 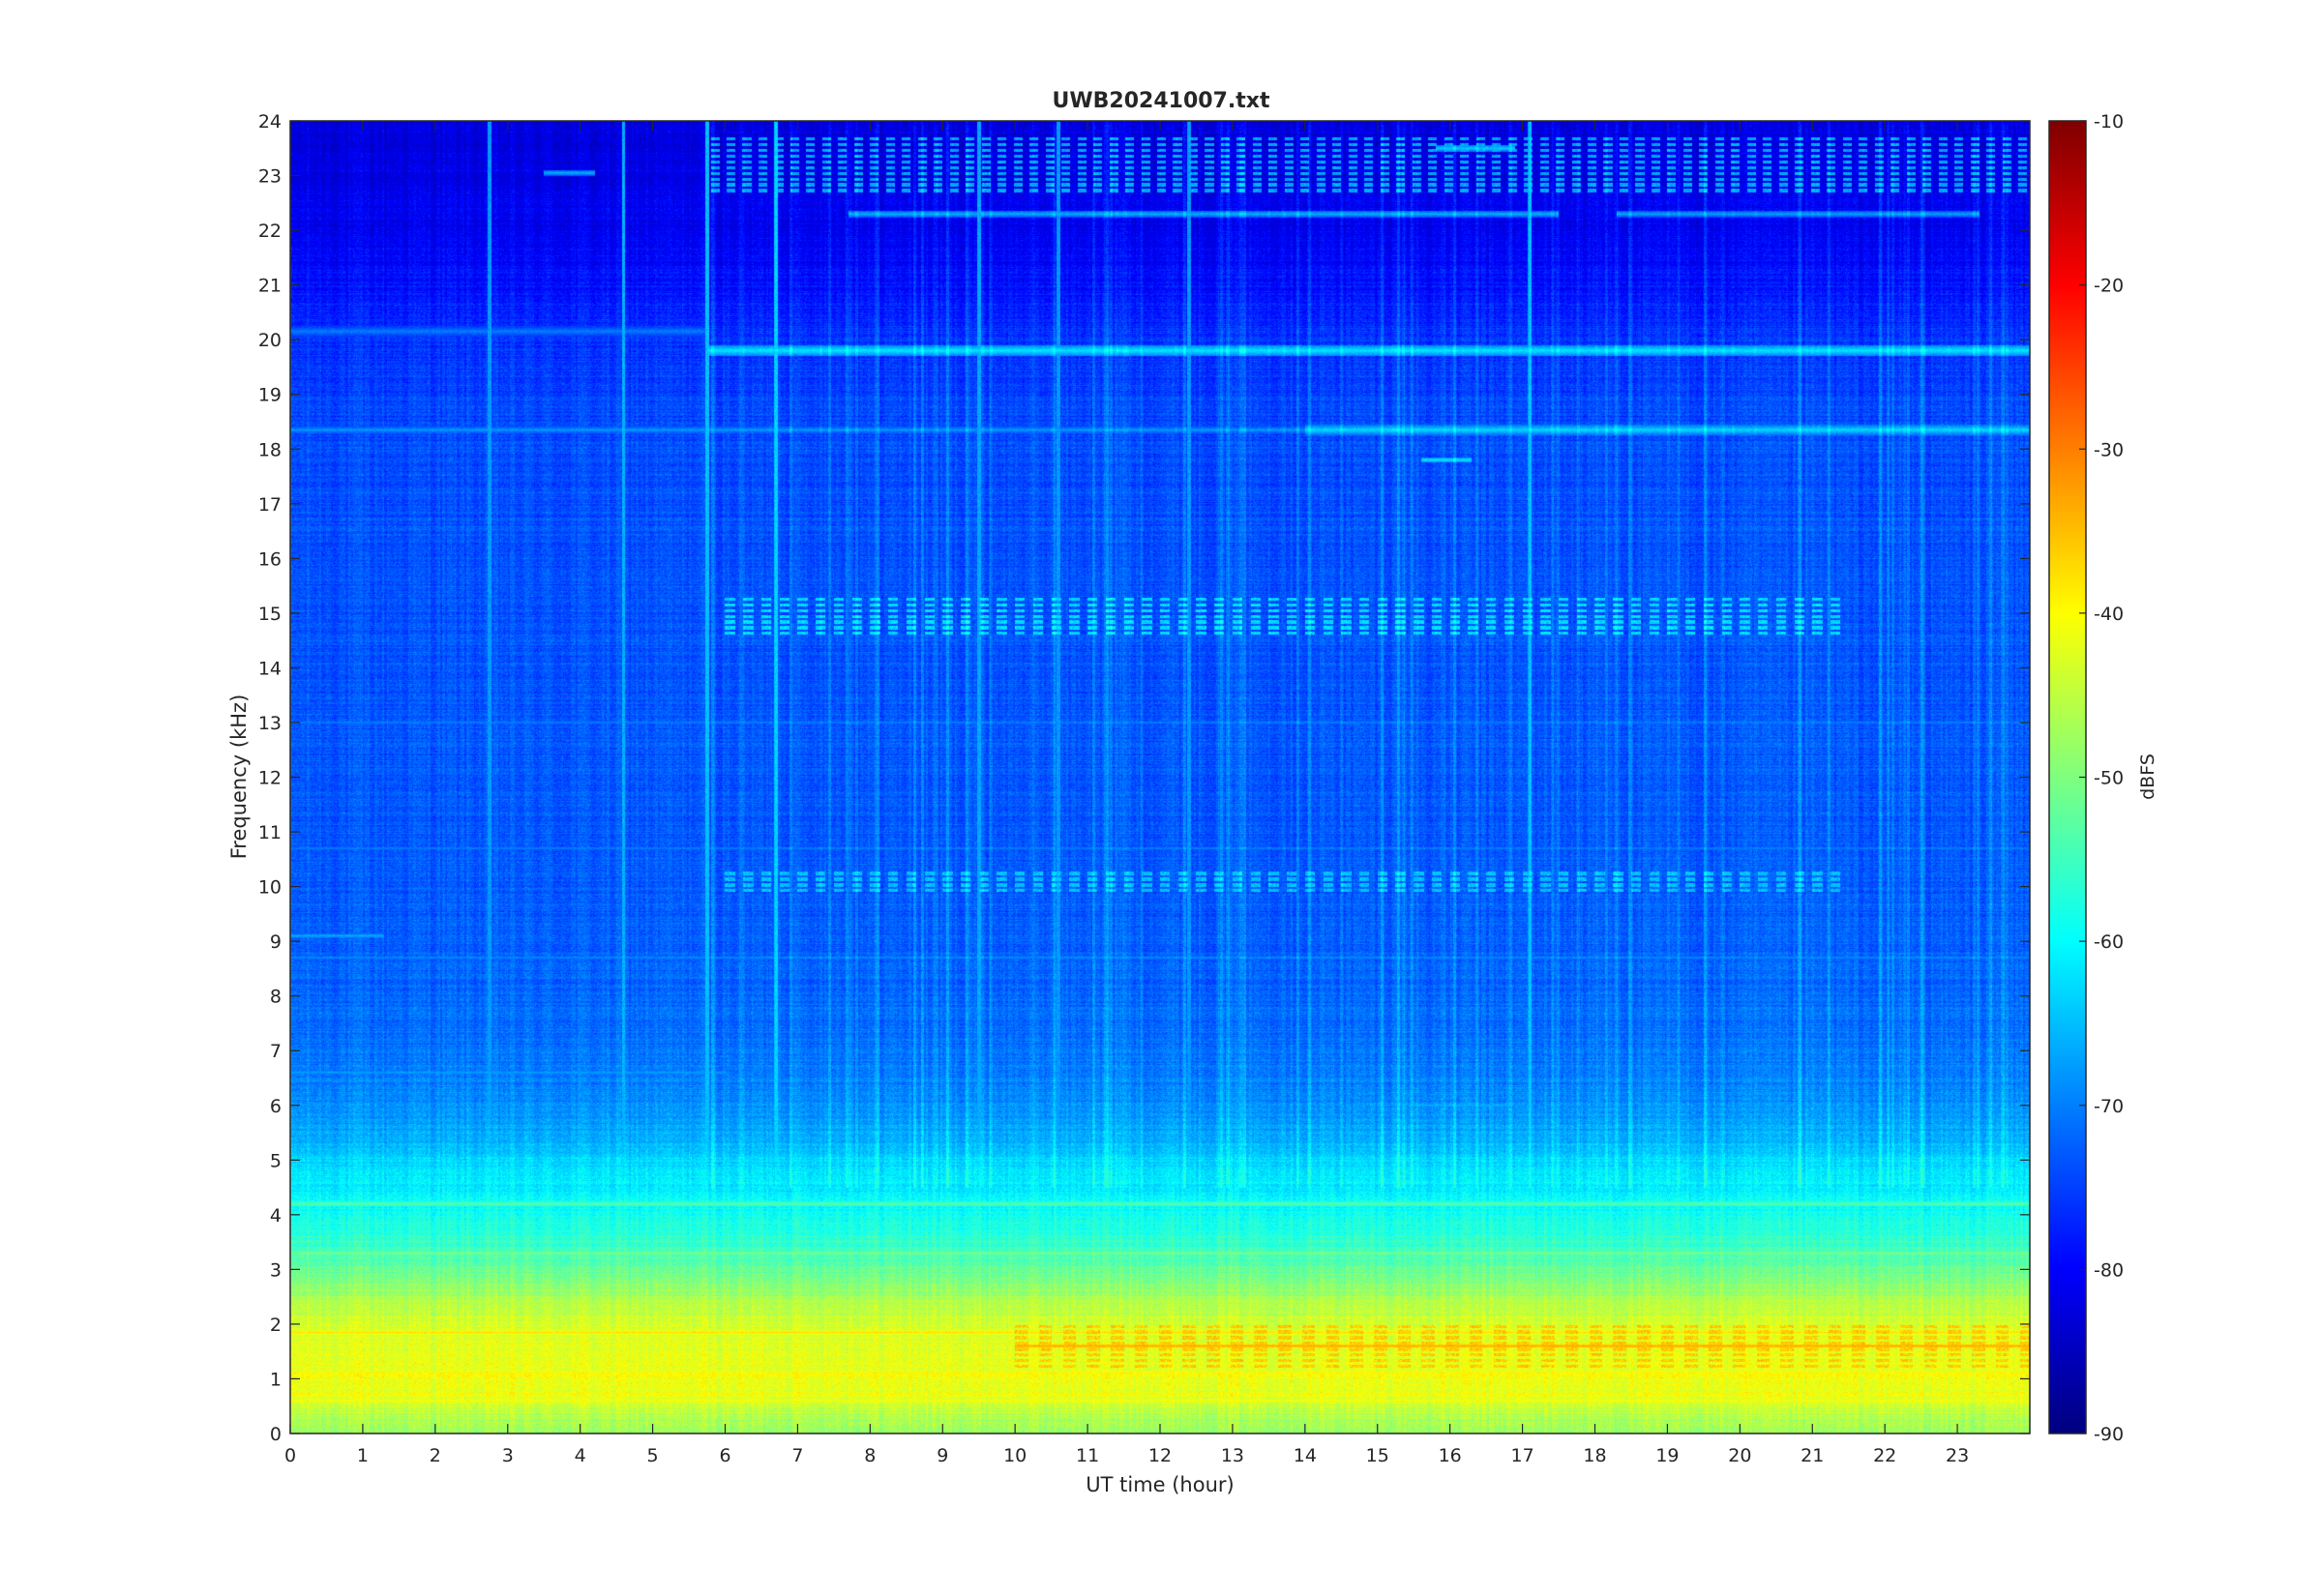 I want to click on x-tick-label: 4, so click(x=580, y=1455).